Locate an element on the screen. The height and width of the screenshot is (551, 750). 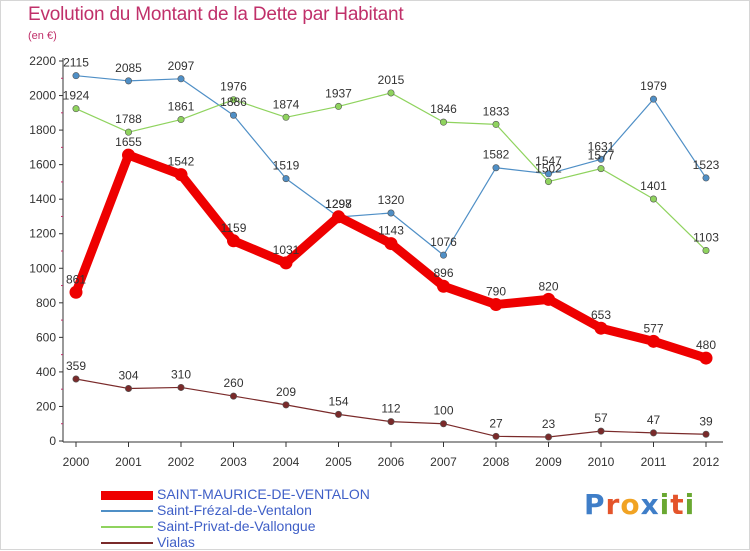
data-label: 47 is located at coordinates (654, 420).